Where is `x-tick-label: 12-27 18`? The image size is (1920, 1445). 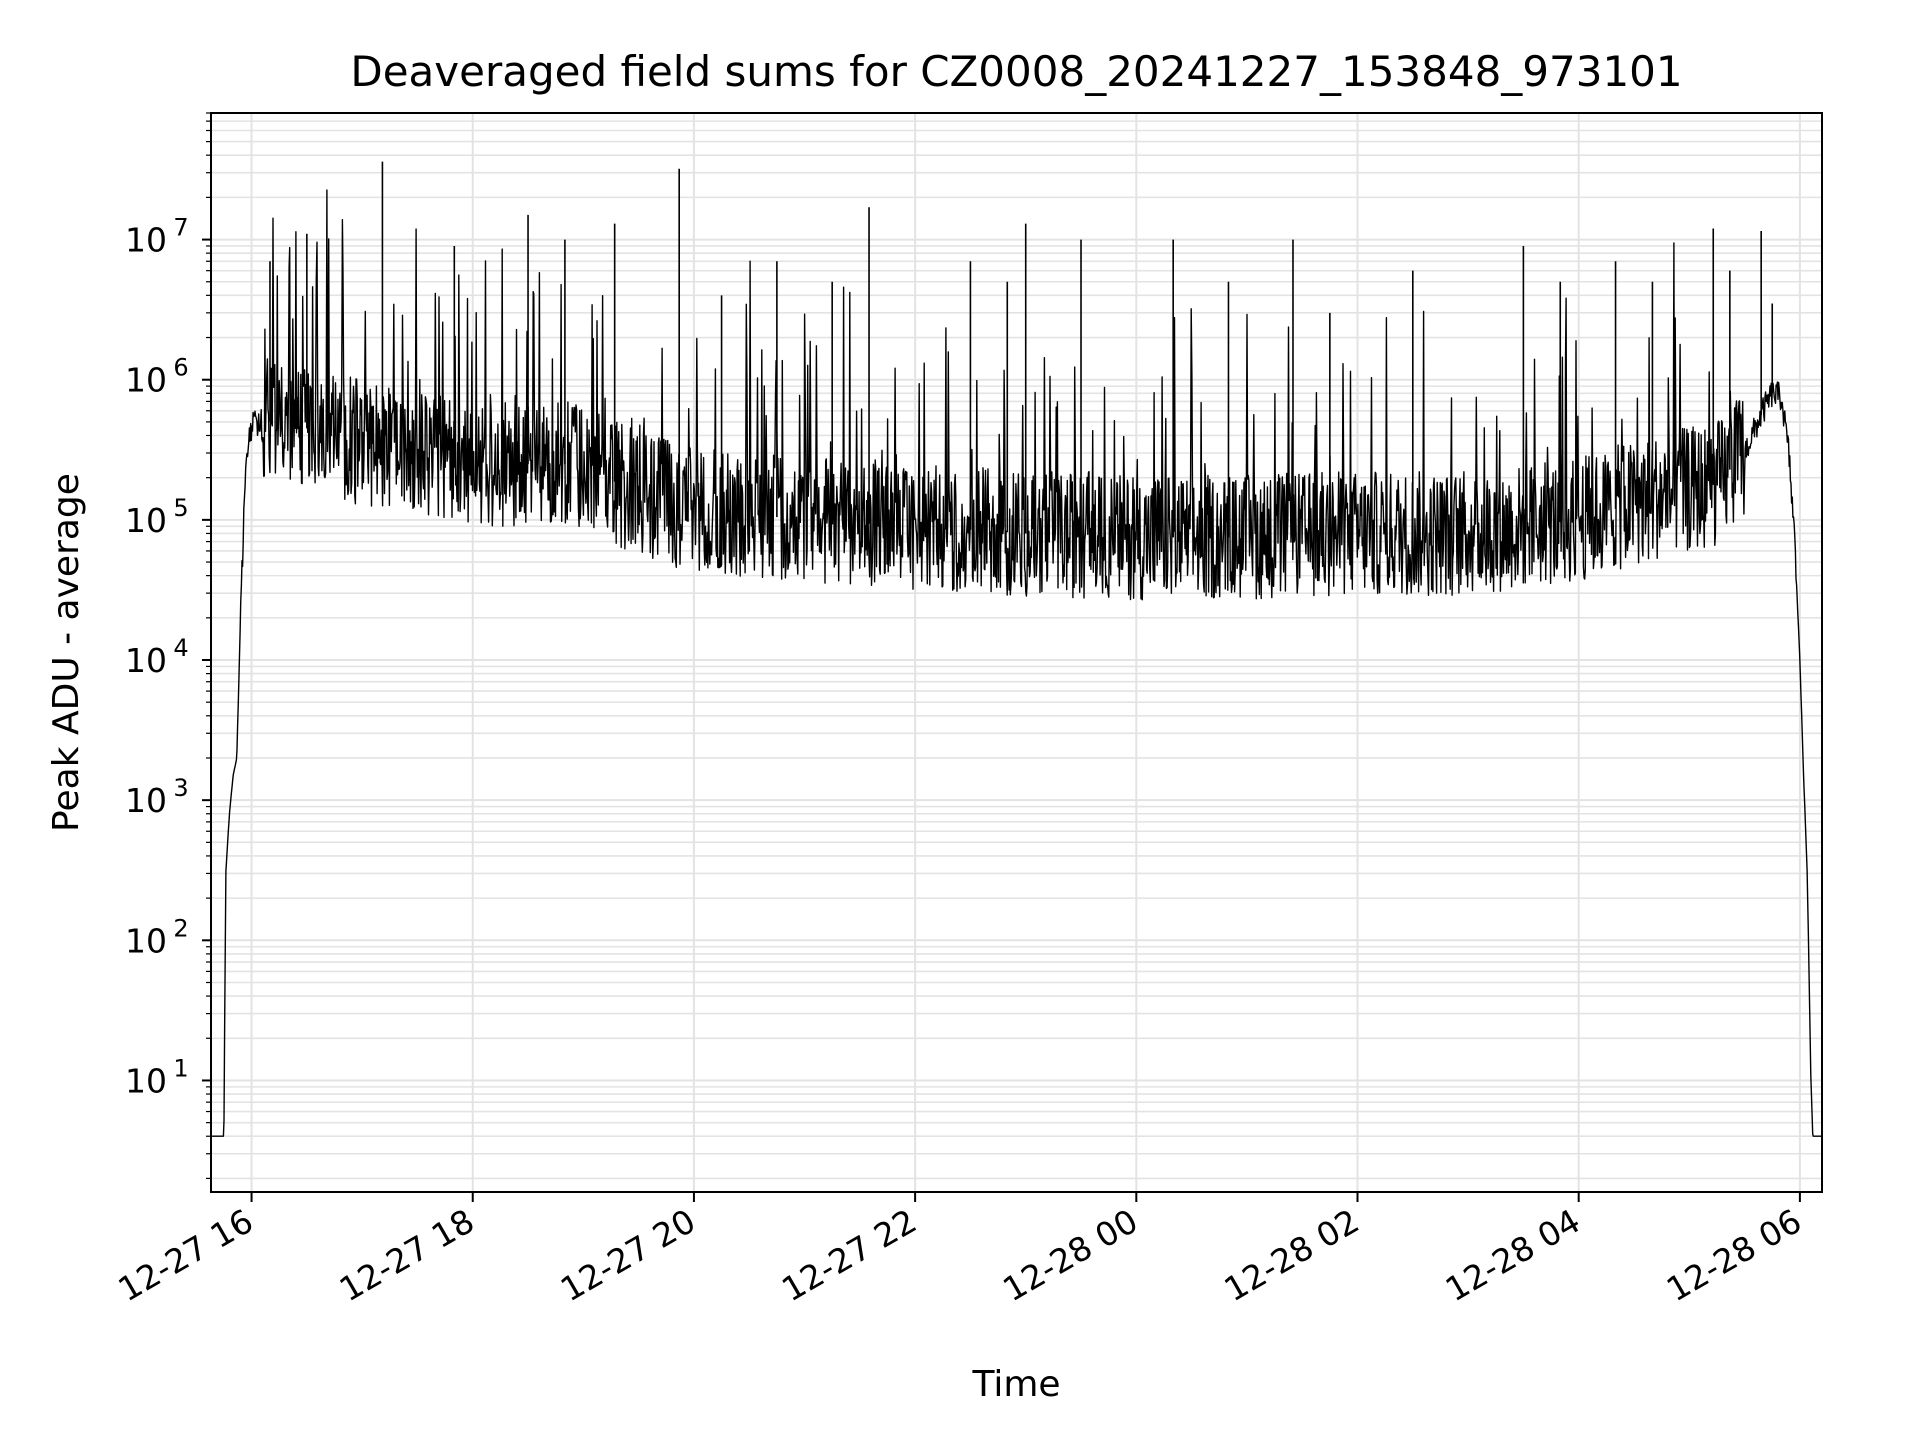
x-tick-label: 12-27 18 is located at coordinates (407, 1255).